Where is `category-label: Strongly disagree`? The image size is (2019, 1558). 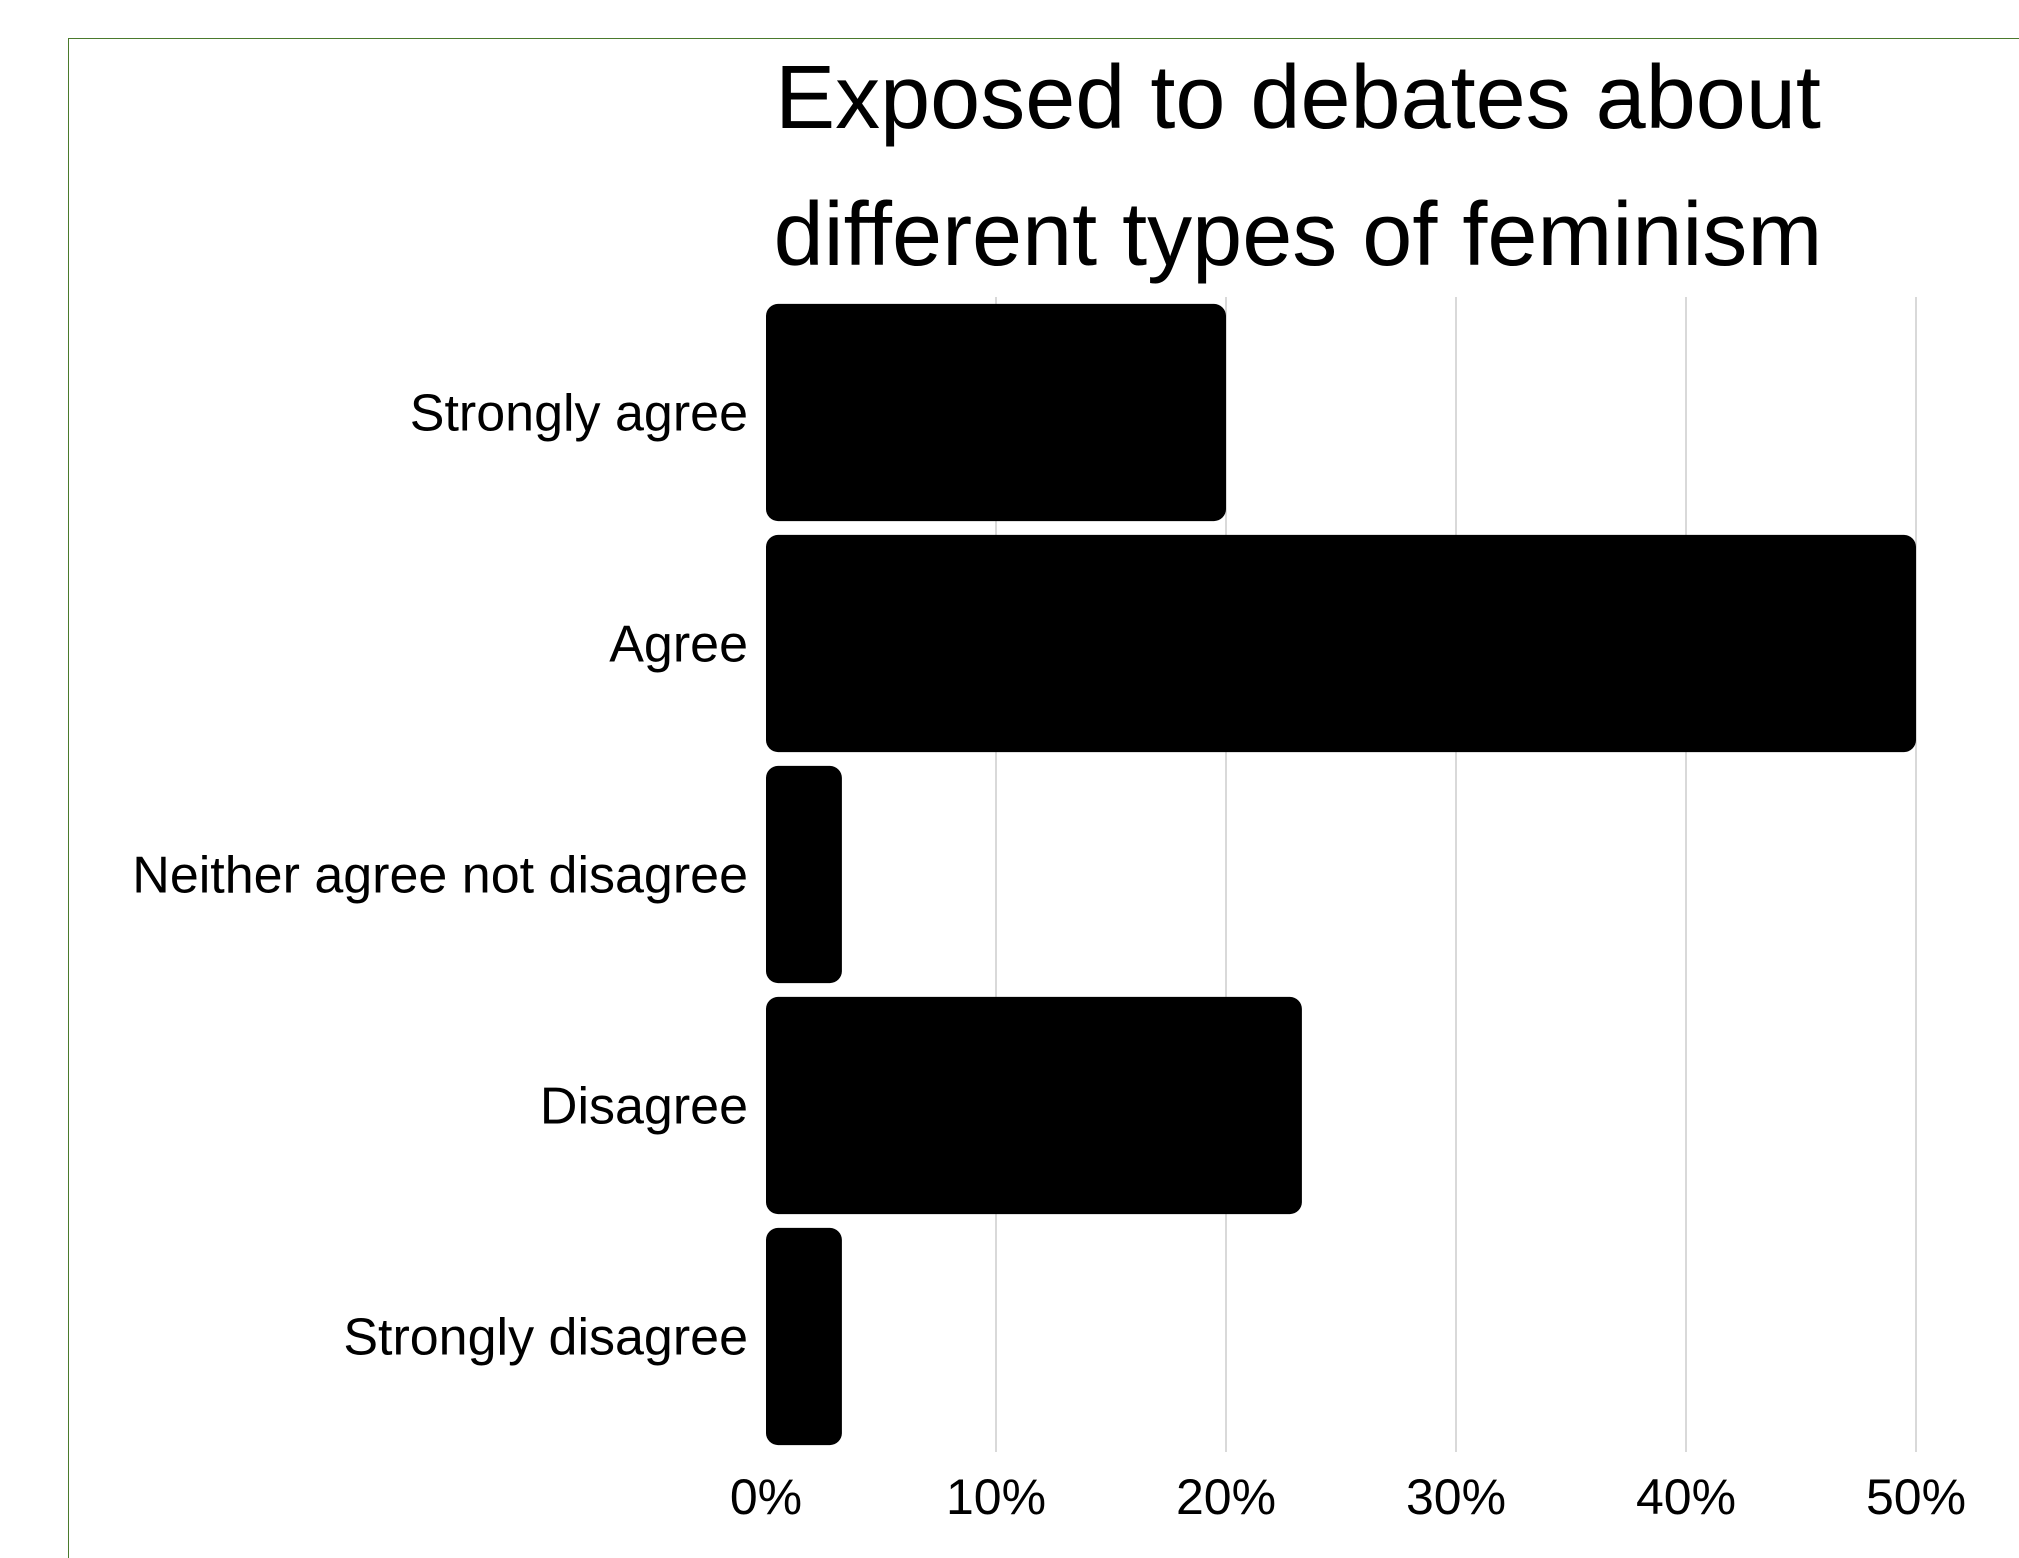 category-label: Strongly disagree is located at coordinates (545, 1338).